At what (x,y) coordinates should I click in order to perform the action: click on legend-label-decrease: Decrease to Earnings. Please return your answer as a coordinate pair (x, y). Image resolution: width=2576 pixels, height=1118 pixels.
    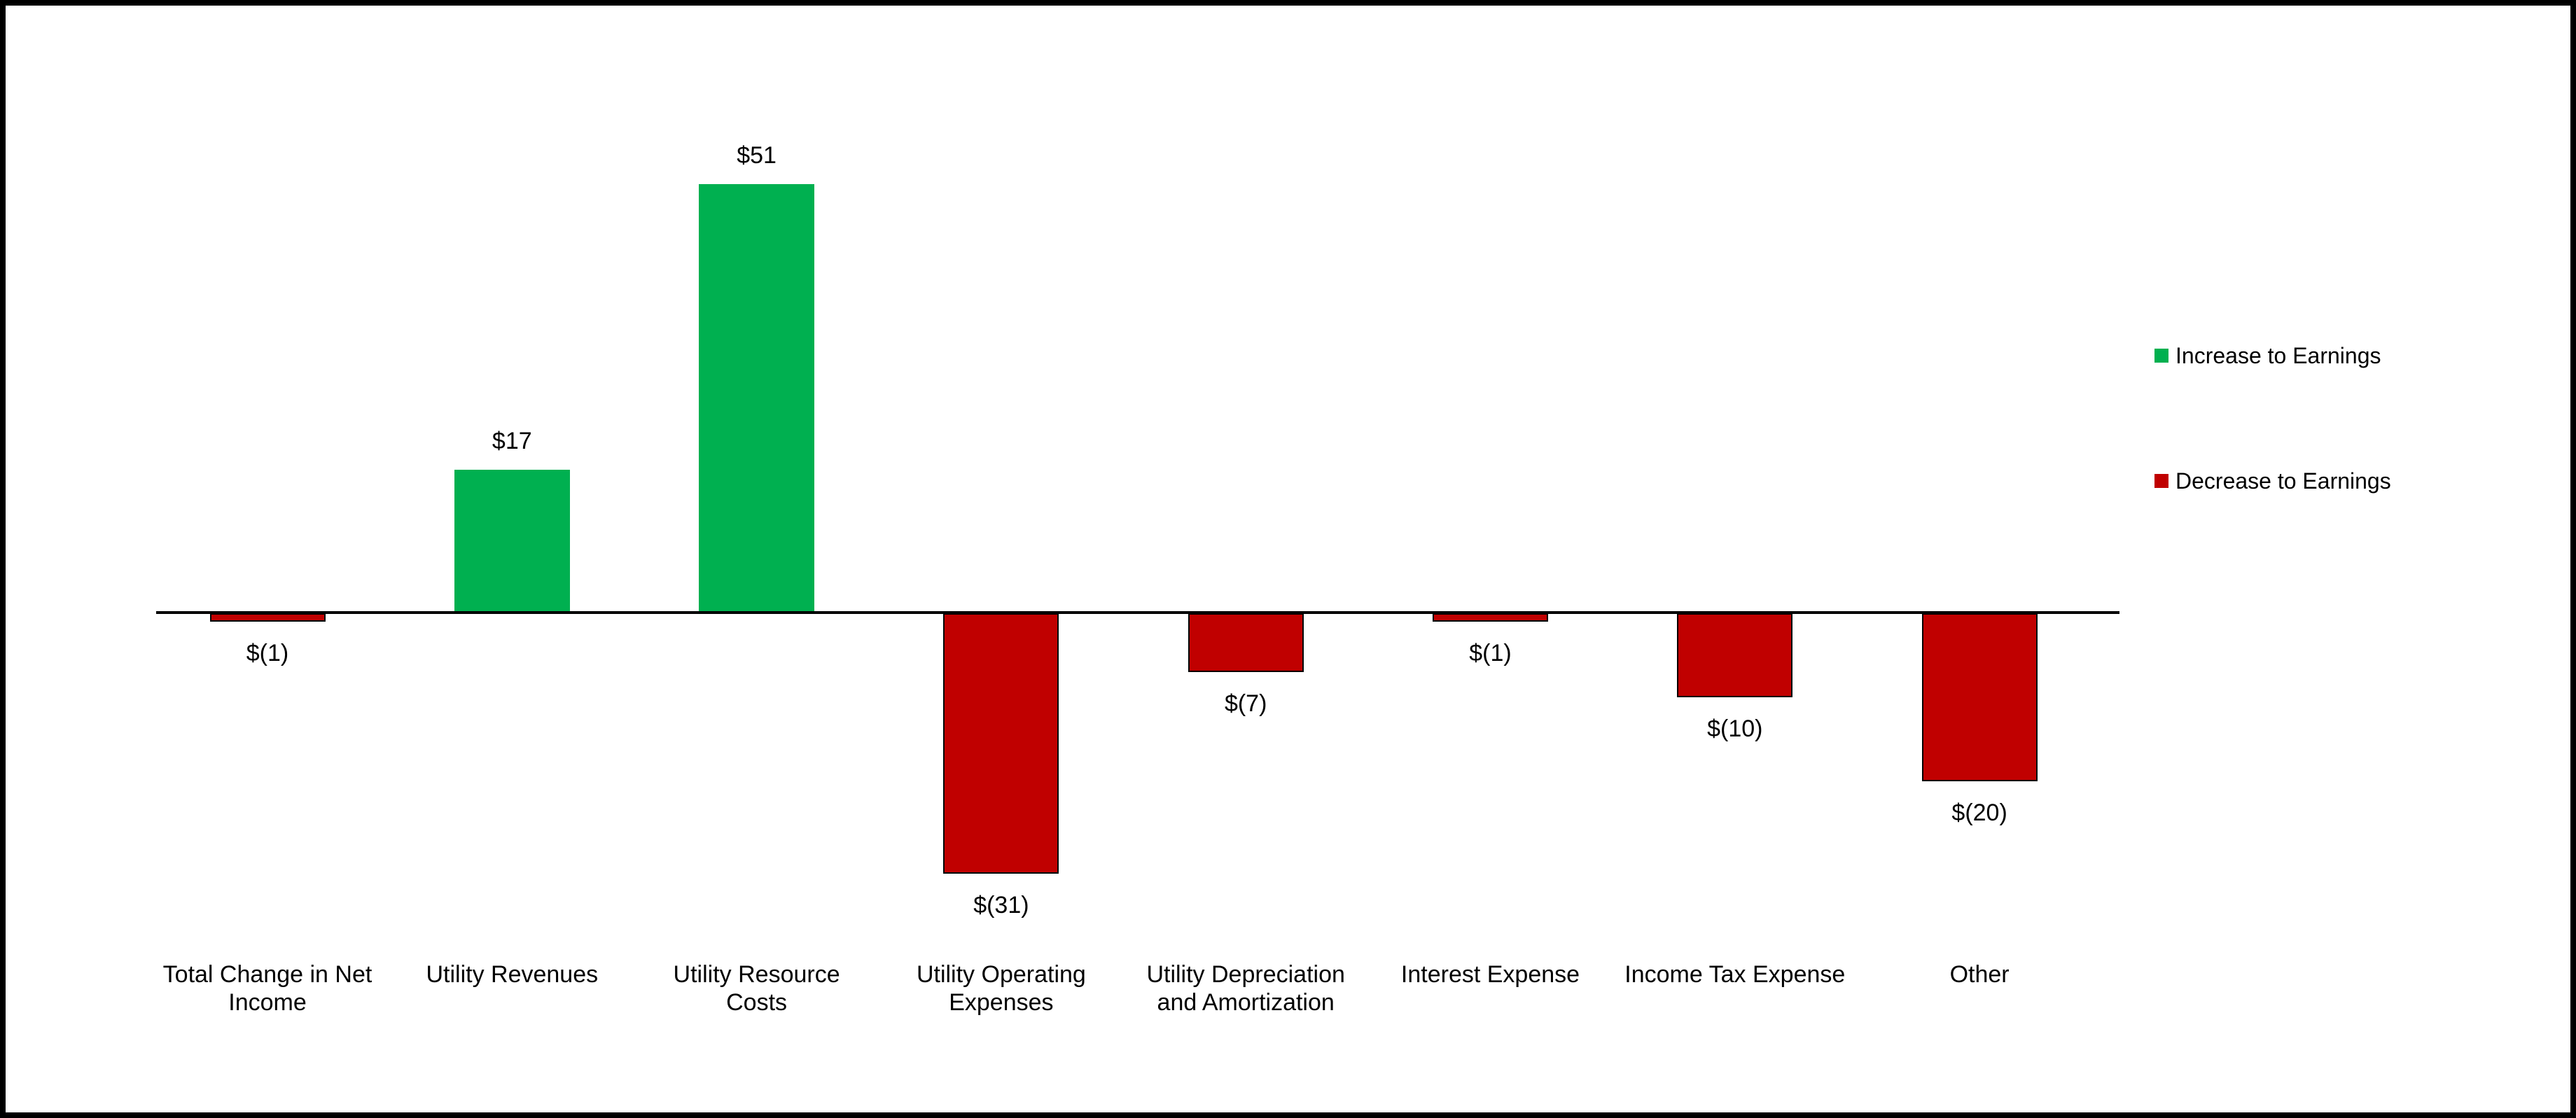
    Looking at the image, I should click on (2283, 481).